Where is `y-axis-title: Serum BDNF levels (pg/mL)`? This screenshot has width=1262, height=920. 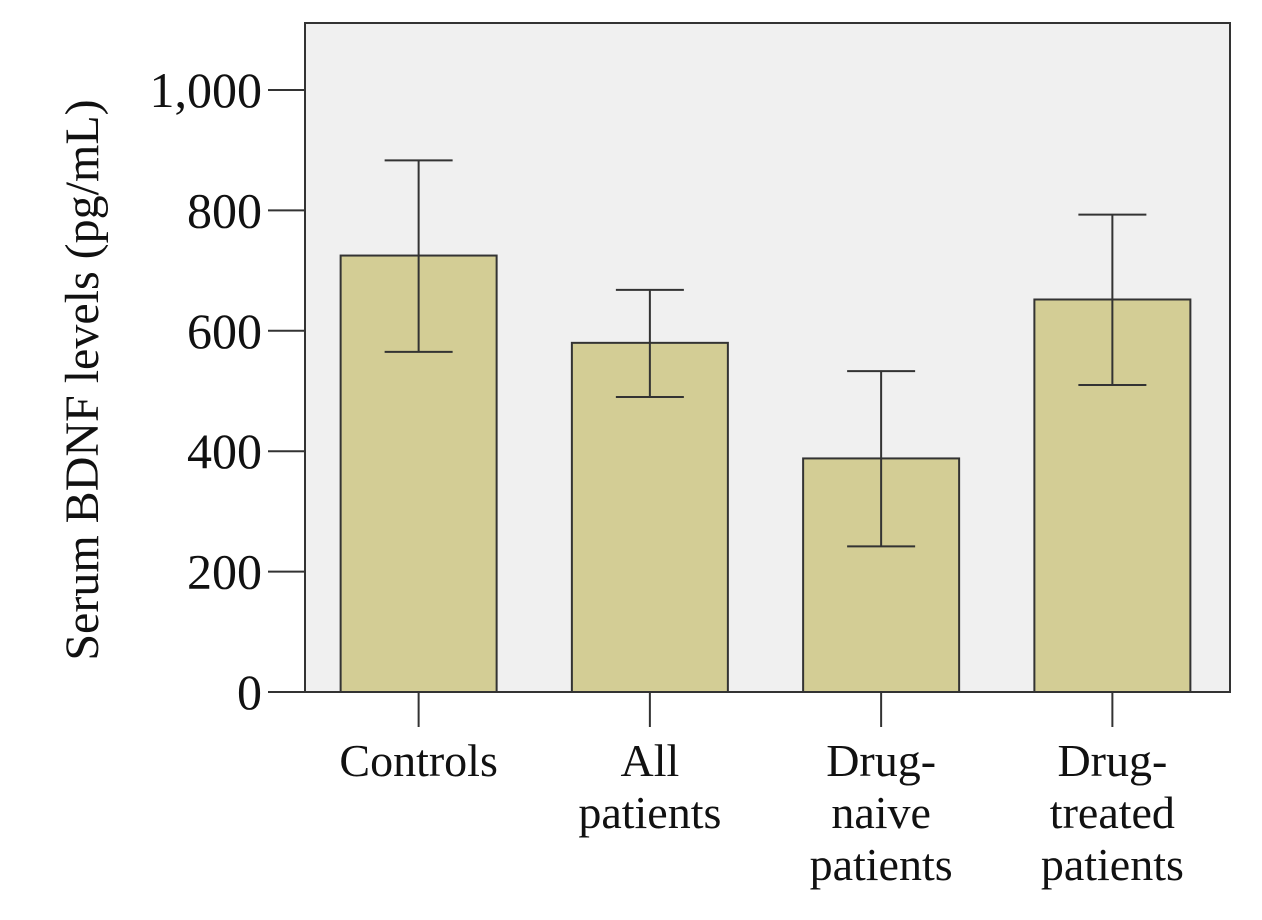 y-axis-title: Serum BDNF levels (pg/mL) is located at coordinates (82, 379).